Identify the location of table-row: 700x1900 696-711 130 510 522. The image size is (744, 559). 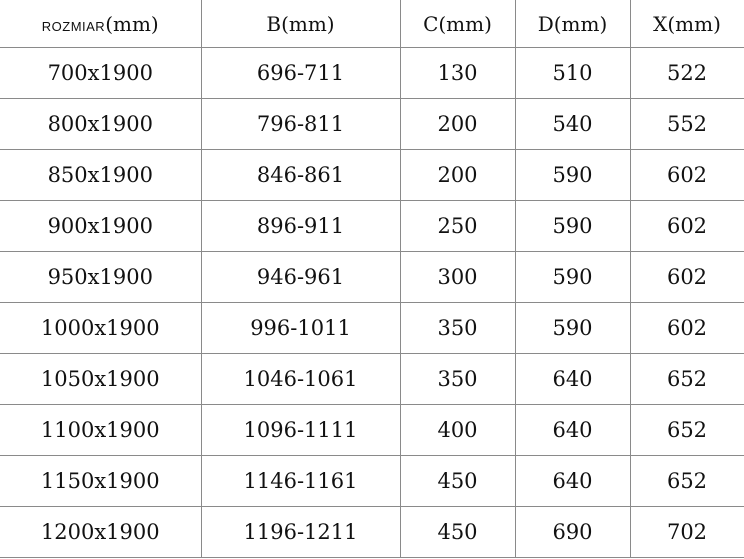
(372, 73).